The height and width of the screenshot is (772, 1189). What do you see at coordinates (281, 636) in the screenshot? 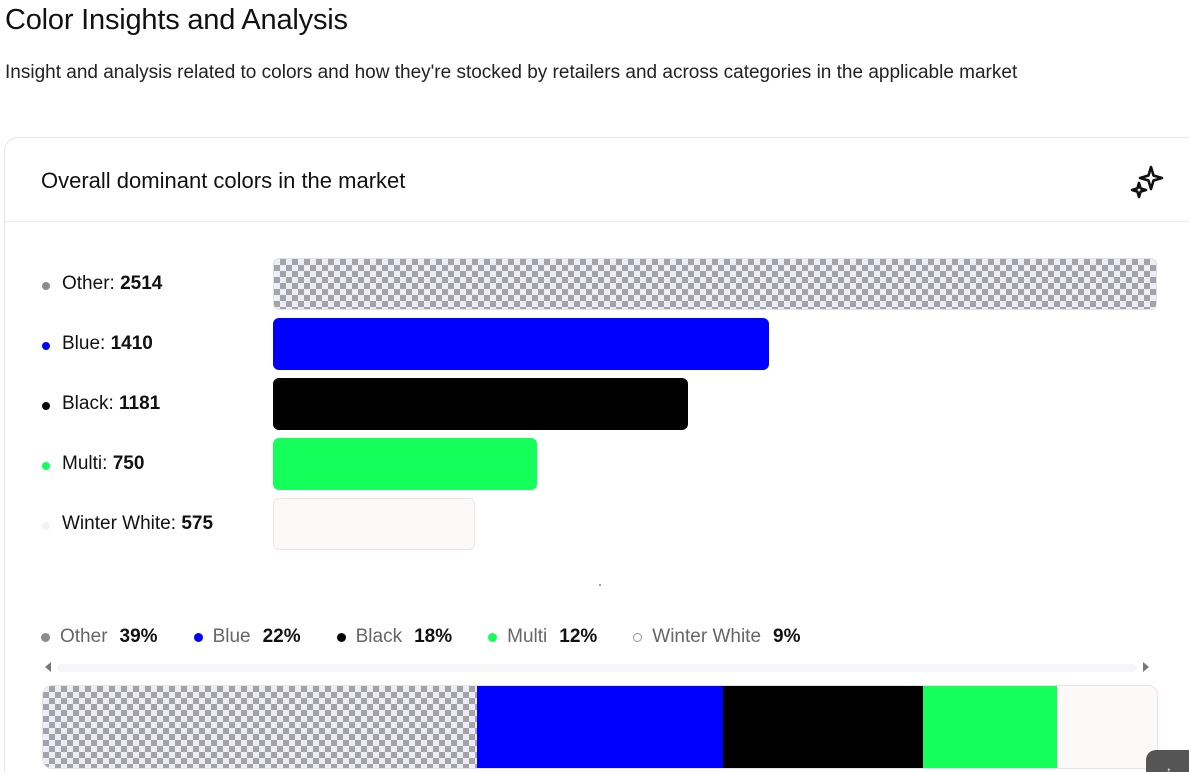
I see `legend-percent: 22%` at bounding box center [281, 636].